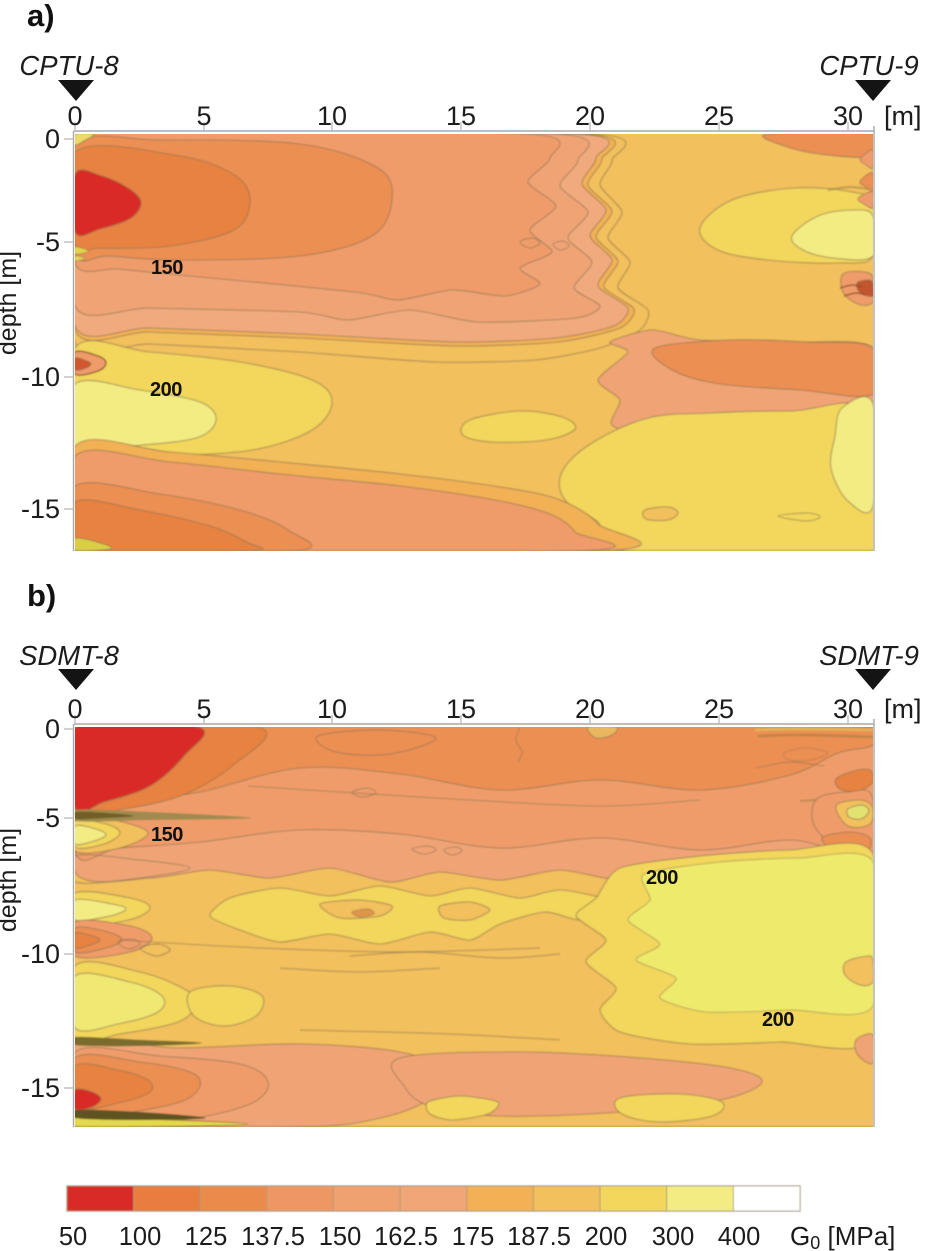 Image resolution: width=925 pixels, height=1251 pixels. I want to click on svg-text: 162.5, so click(406, 1237).